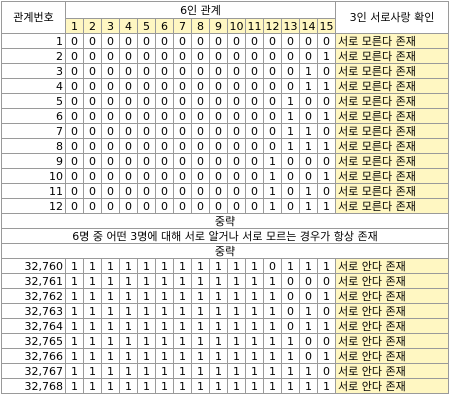 The height and width of the screenshot is (417, 461). What do you see at coordinates (33, 341) in the screenshot?
I see `relation-number-cell: 32,765` at bounding box center [33, 341].